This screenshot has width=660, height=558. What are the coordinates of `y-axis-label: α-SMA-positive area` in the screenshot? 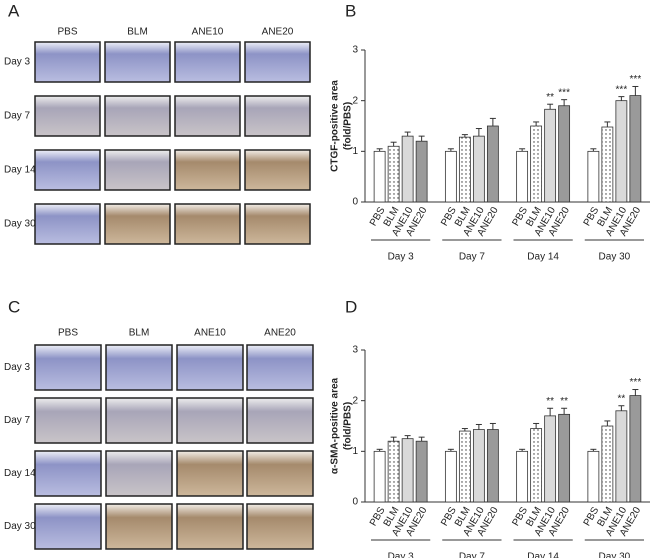 It's located at (335, 425).